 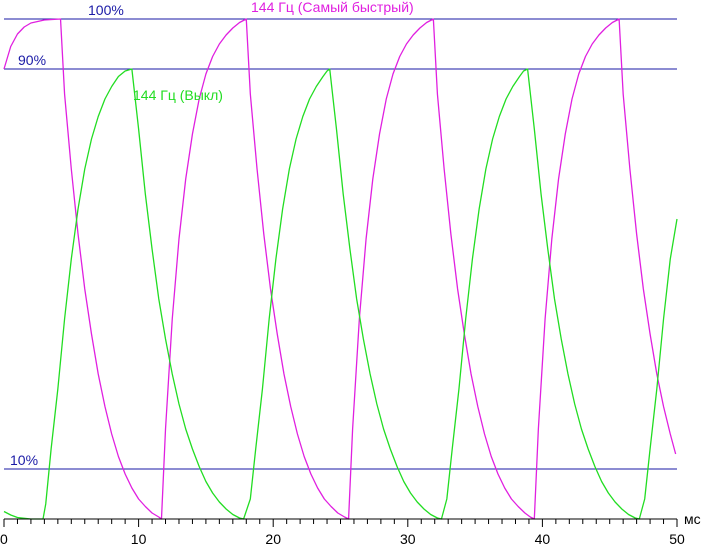 I want to click on series-label-0: 144 Гц (Самый быстрый), so click(x=332, y=7).